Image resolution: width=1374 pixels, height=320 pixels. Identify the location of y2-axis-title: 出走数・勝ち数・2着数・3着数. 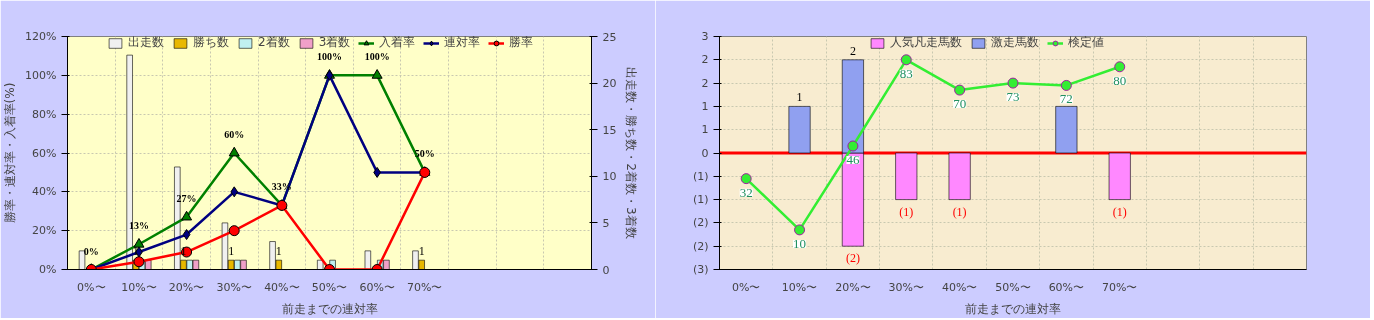
(631, 153).